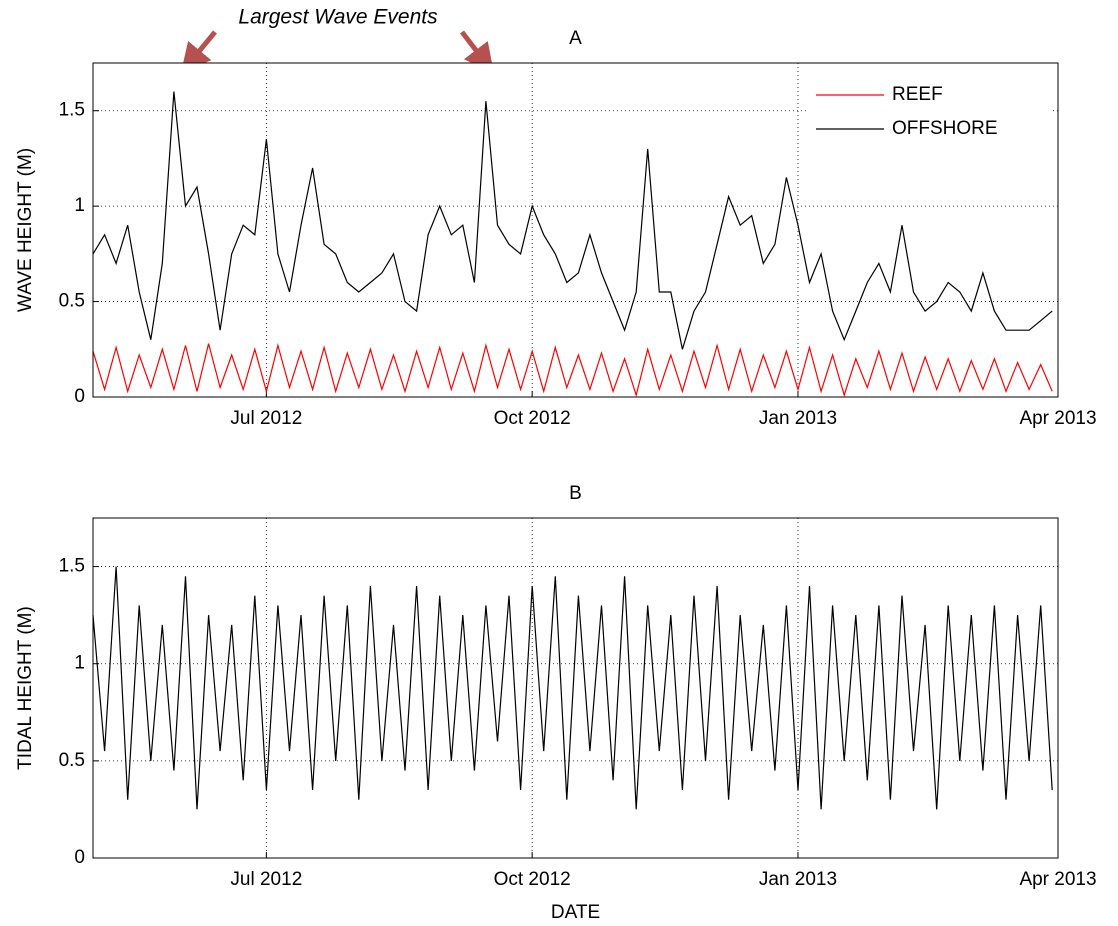 The width and height of the screenshot is (1118, 926). Describe the element at coordinates (25, 230) in the screenshot. I see `y-axis-label: WAVE HEIGHT (M)` at that location.